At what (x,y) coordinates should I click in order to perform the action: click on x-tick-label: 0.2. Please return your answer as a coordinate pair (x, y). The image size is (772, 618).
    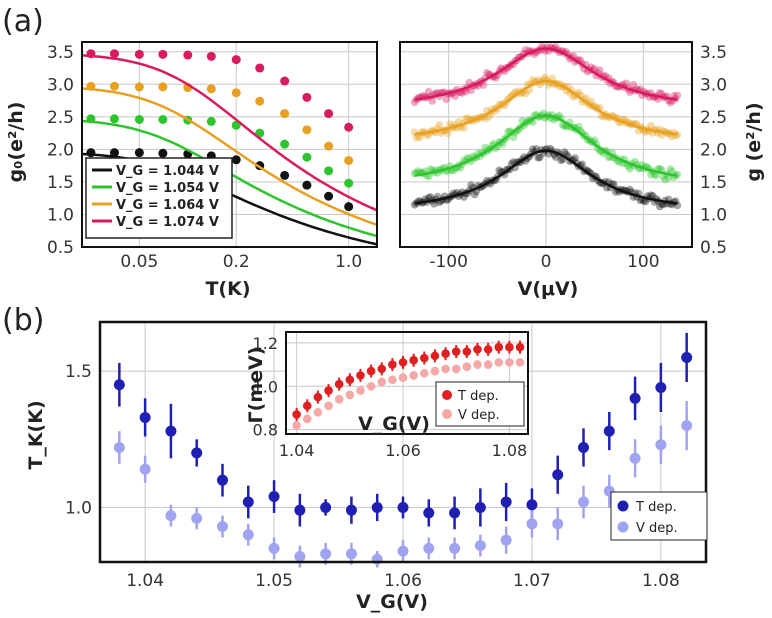
    Looking at the image, I should click on (236, 262).